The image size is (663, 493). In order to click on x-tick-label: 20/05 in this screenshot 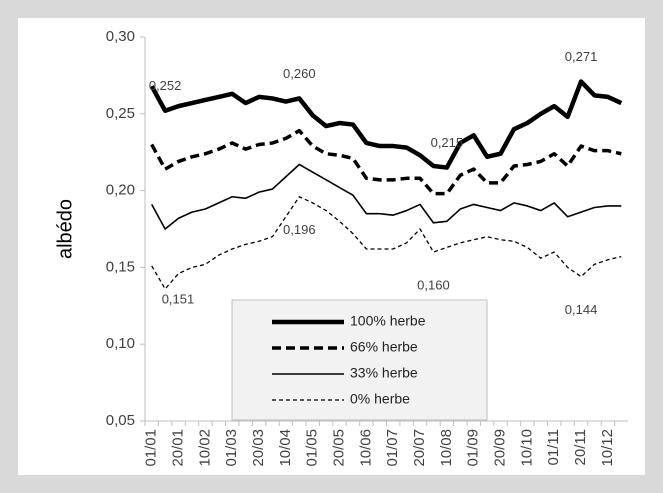, I will do `click(339, 448)`.